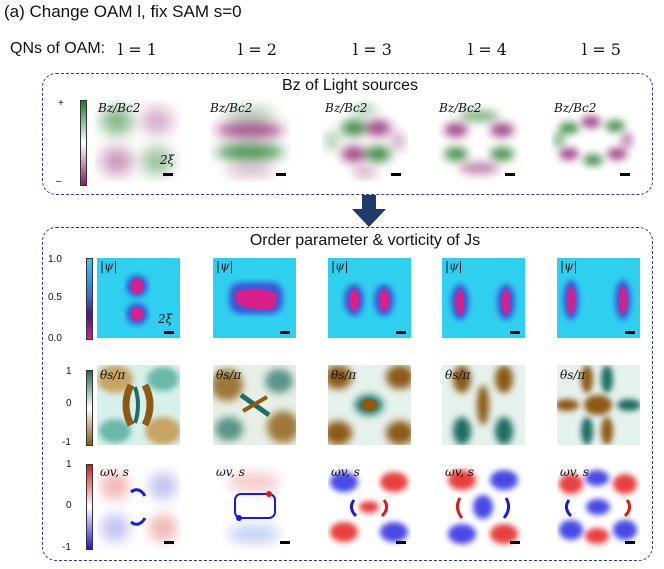  I want to click on theta-map-l2, so click(254, 405).